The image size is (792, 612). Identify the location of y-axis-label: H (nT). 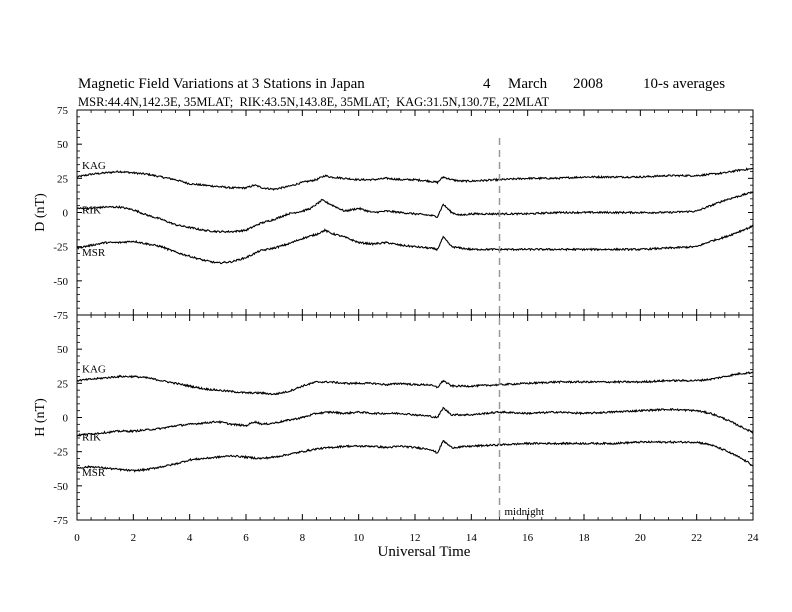
(40, 417).